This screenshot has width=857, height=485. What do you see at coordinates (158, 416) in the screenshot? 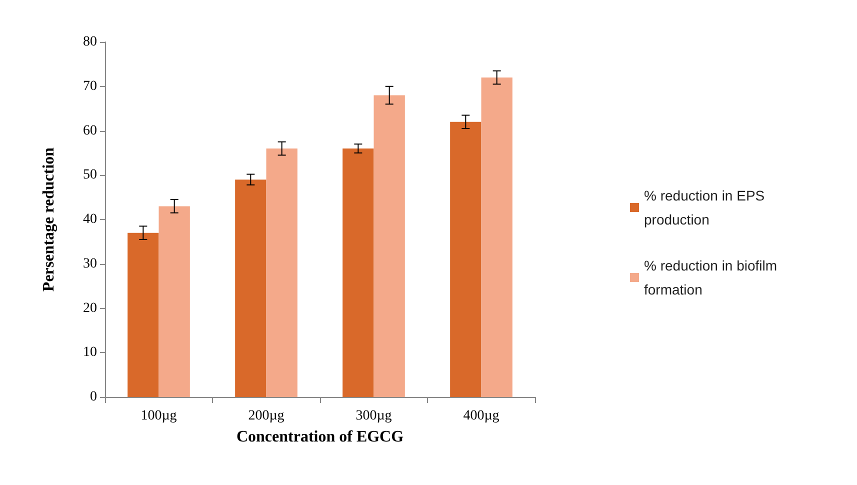
I see `x-tick-label: 100µg` at bounding box center [158, 416].